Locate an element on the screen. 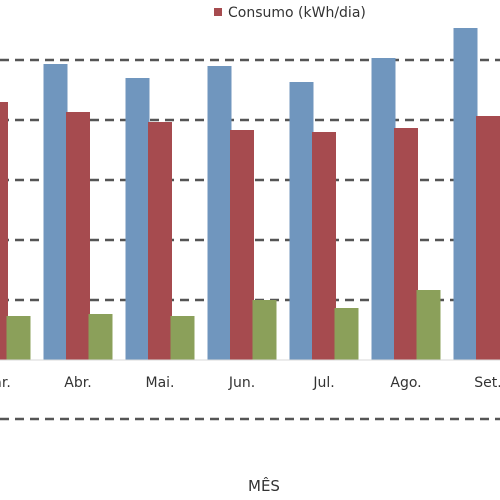 The image size is (500, 500). bar-series2-mai is located at coordinates (160, 241).